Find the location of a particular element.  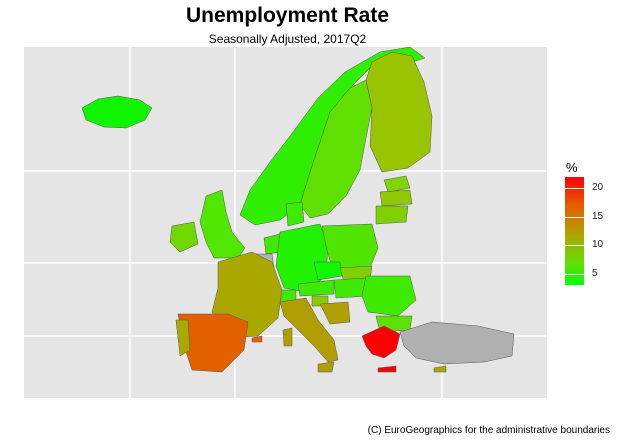

country-czechia is located at coordinates (328, 271).